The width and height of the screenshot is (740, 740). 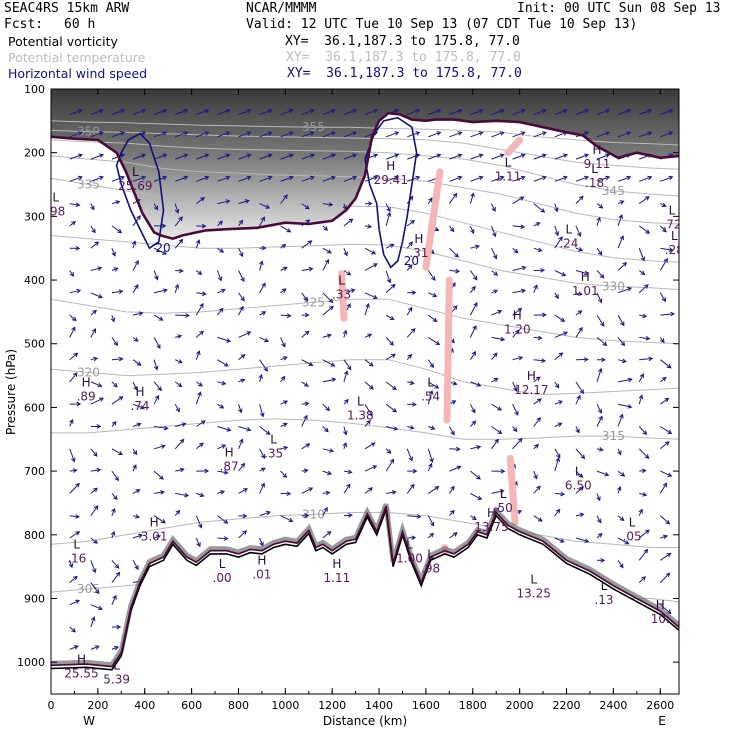 What do you see at coordinates (517, 329) in the screenshot?
I see `pv-extremum-value: 1.20` at bounding box center [517, 329].